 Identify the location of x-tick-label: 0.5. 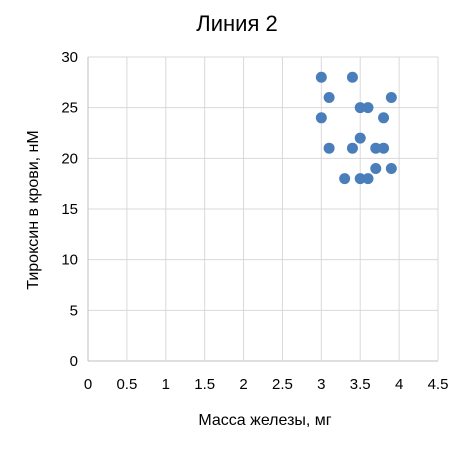
(126, 384).